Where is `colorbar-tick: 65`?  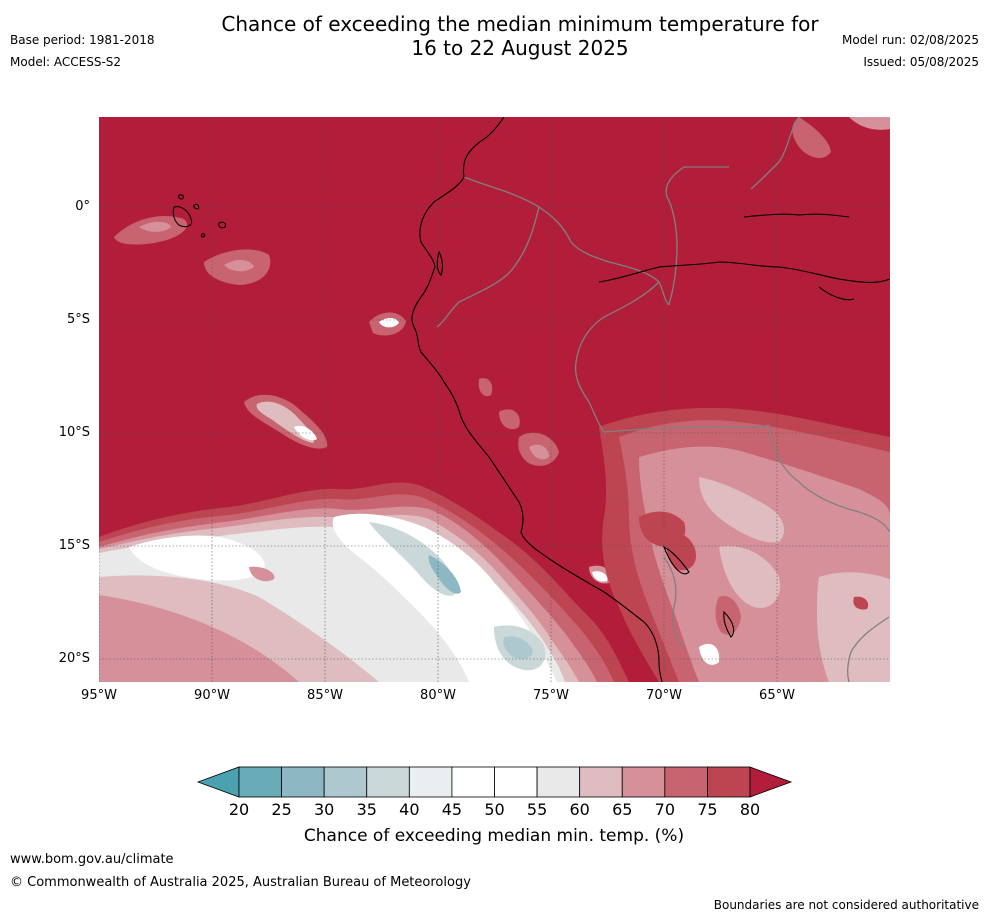 colorbar-tick: 65 is located at coordinates (622, 809).